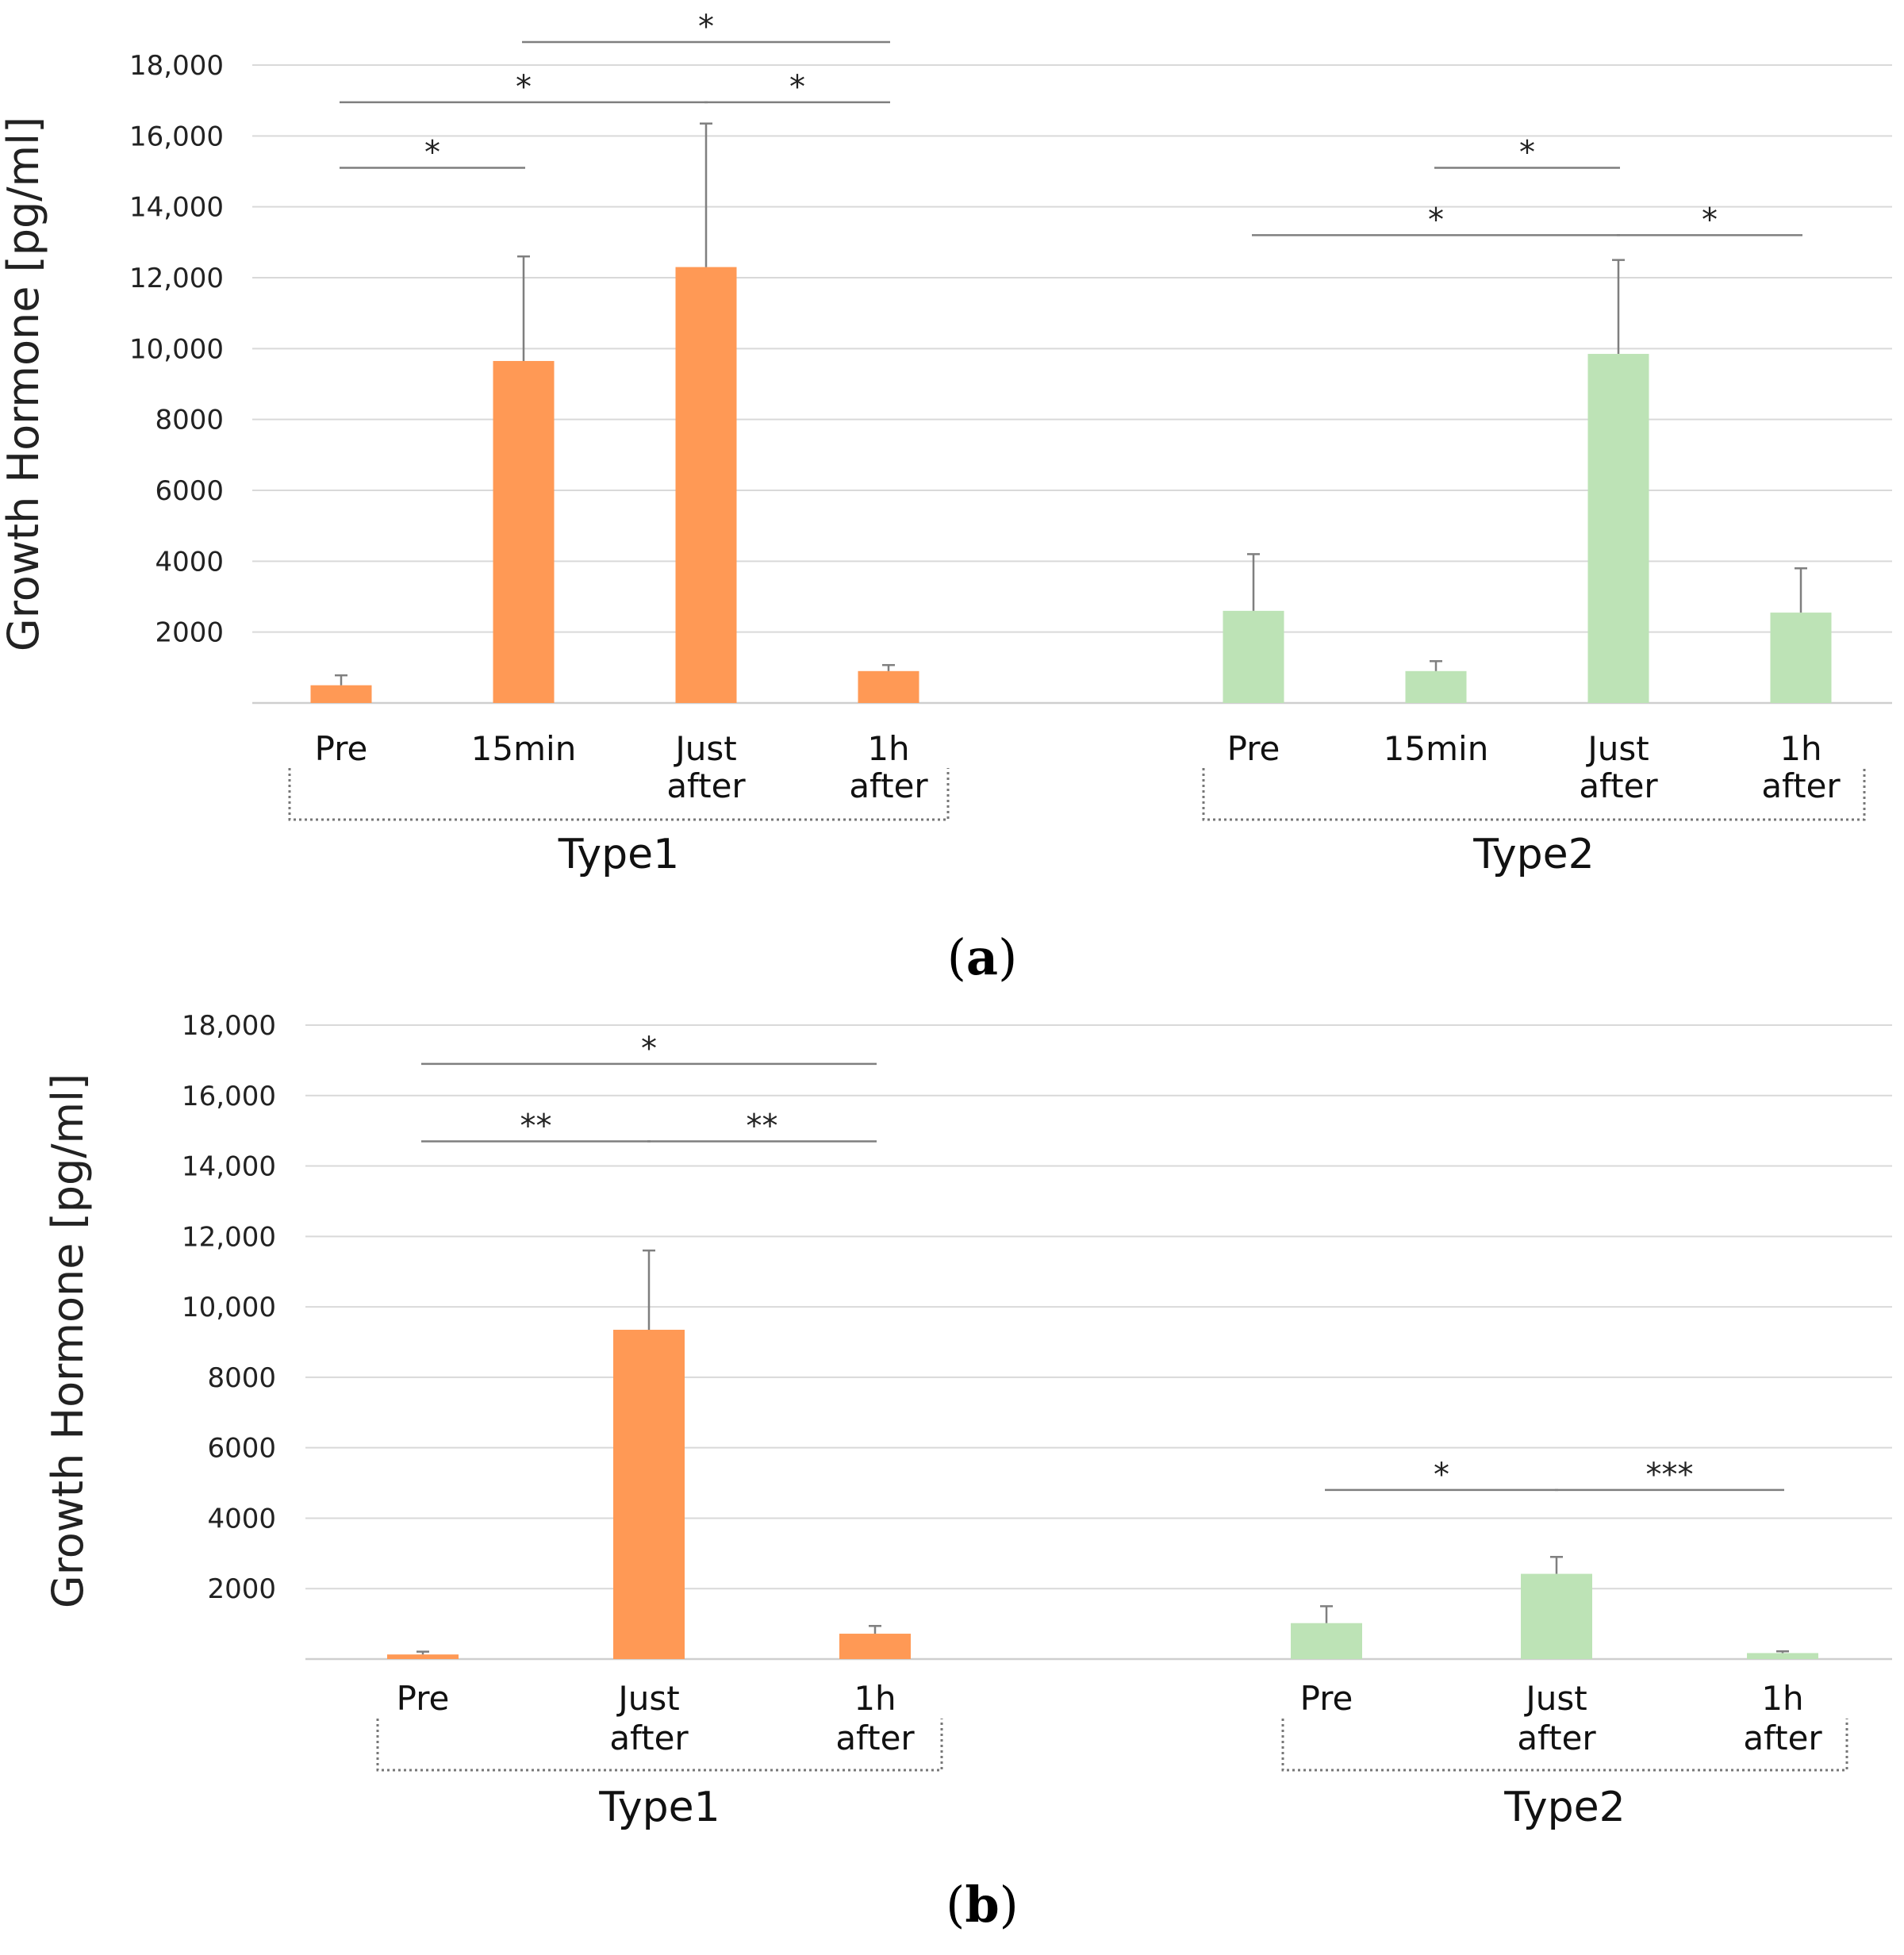 The image size is (1904, 1955). What do you see at coordinates (982, 1905) in the screenshot?
I see `panel-label: (b)` at bounding box center [982, 1905].